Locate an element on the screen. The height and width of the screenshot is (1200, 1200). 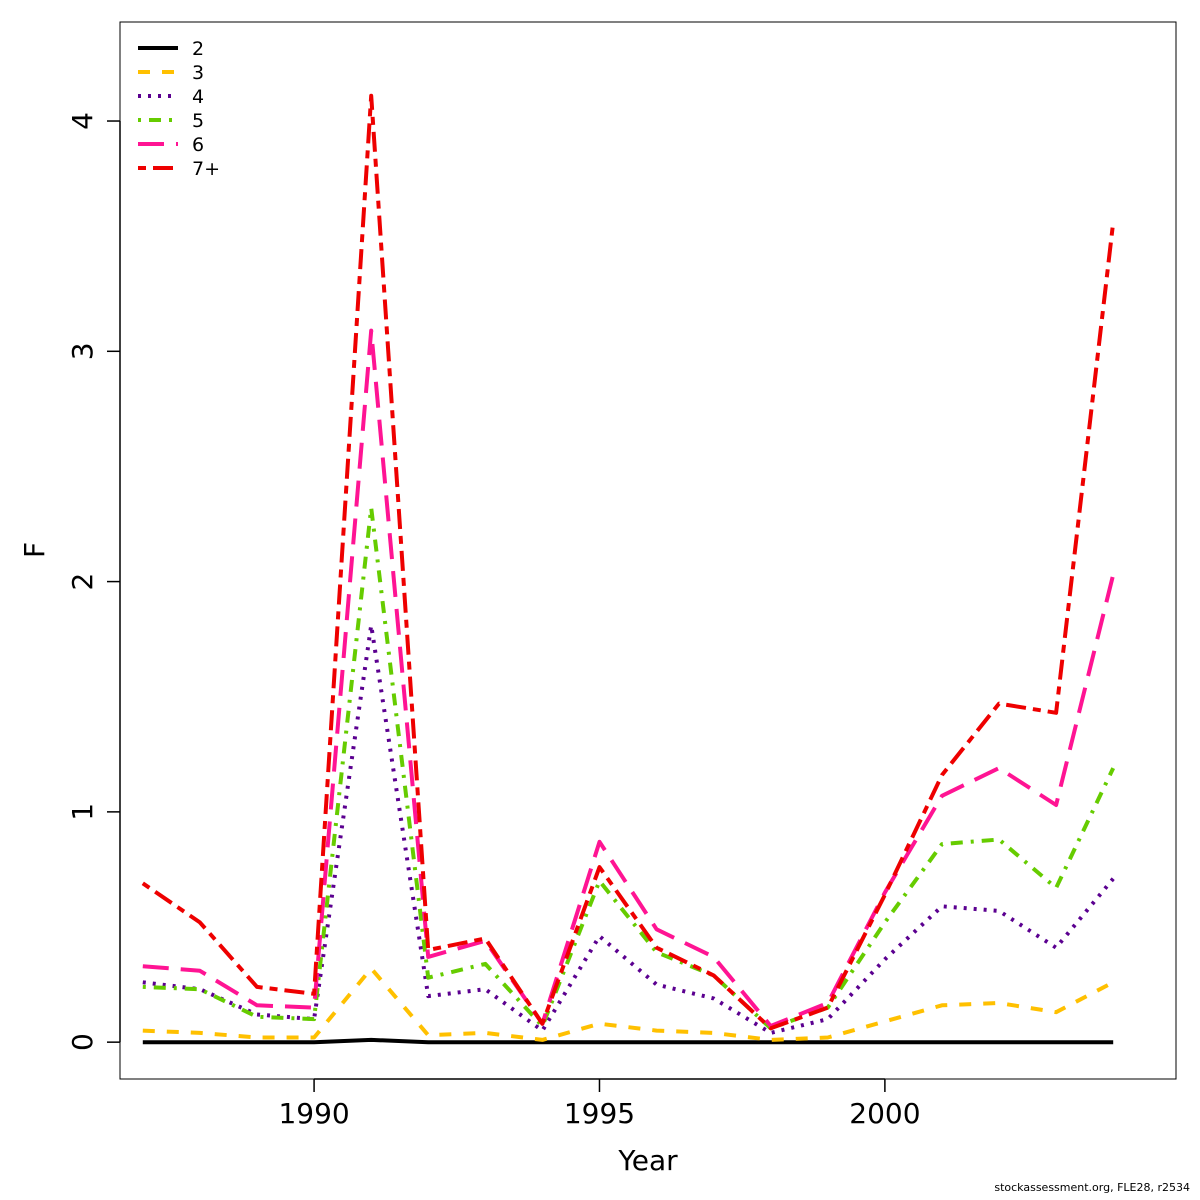
x-tick-label-1990: 1990 is located at coordinates (313, 1113).